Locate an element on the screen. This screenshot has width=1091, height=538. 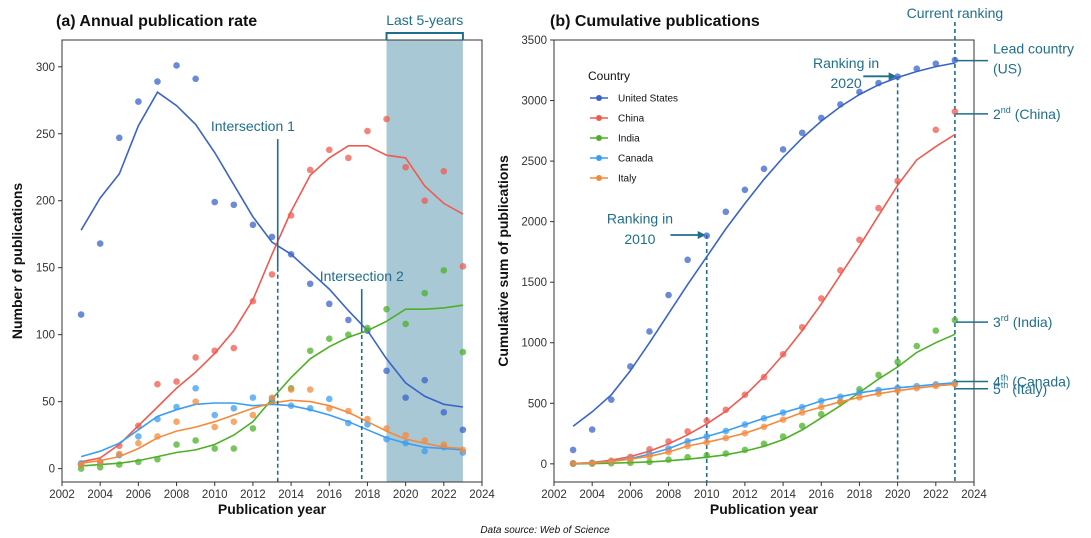
y-tick-label: 500 is located at coordinates (537, 404).